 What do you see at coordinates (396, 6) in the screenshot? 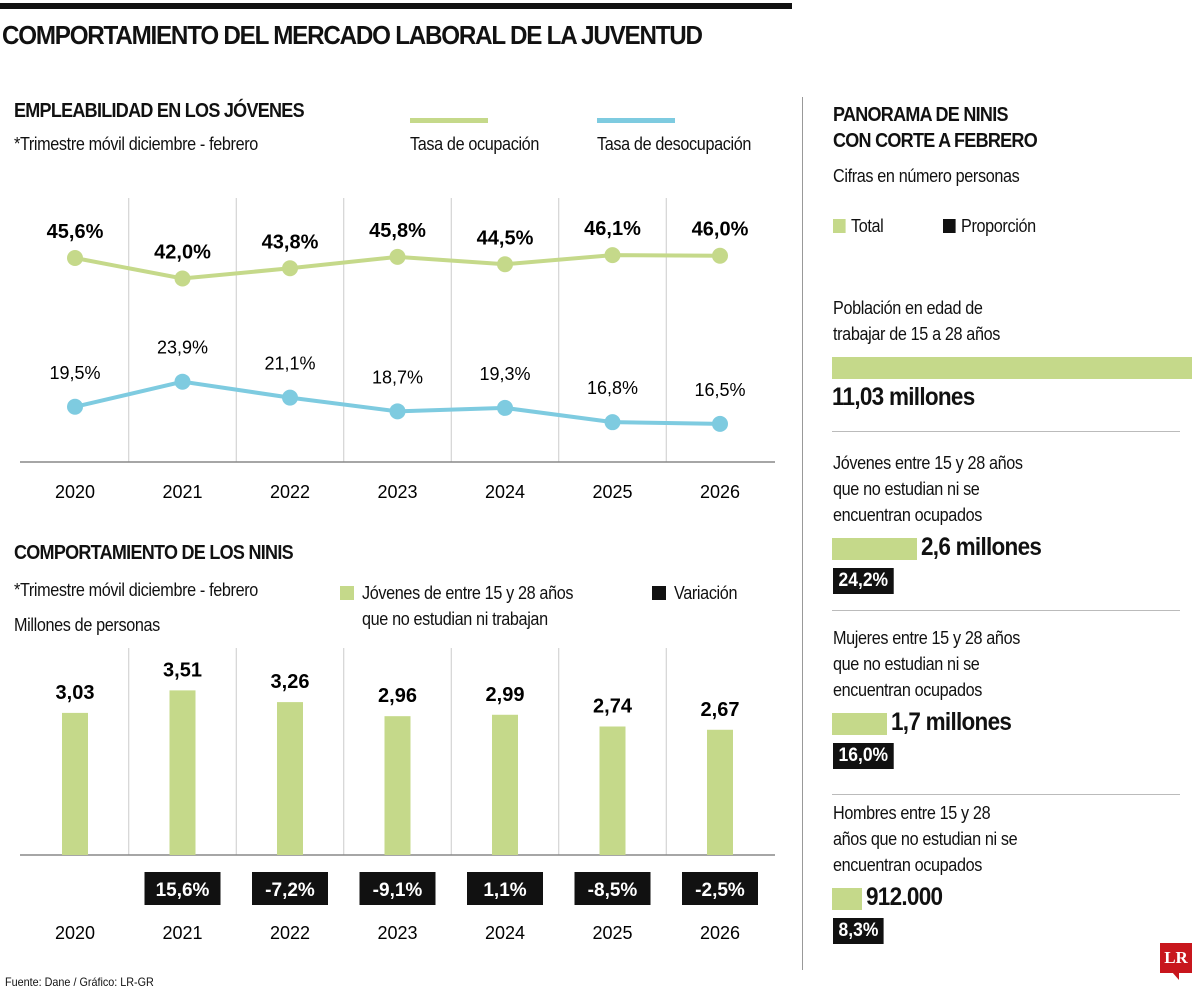
I see `top-rule` at bounding box center [396, 6].